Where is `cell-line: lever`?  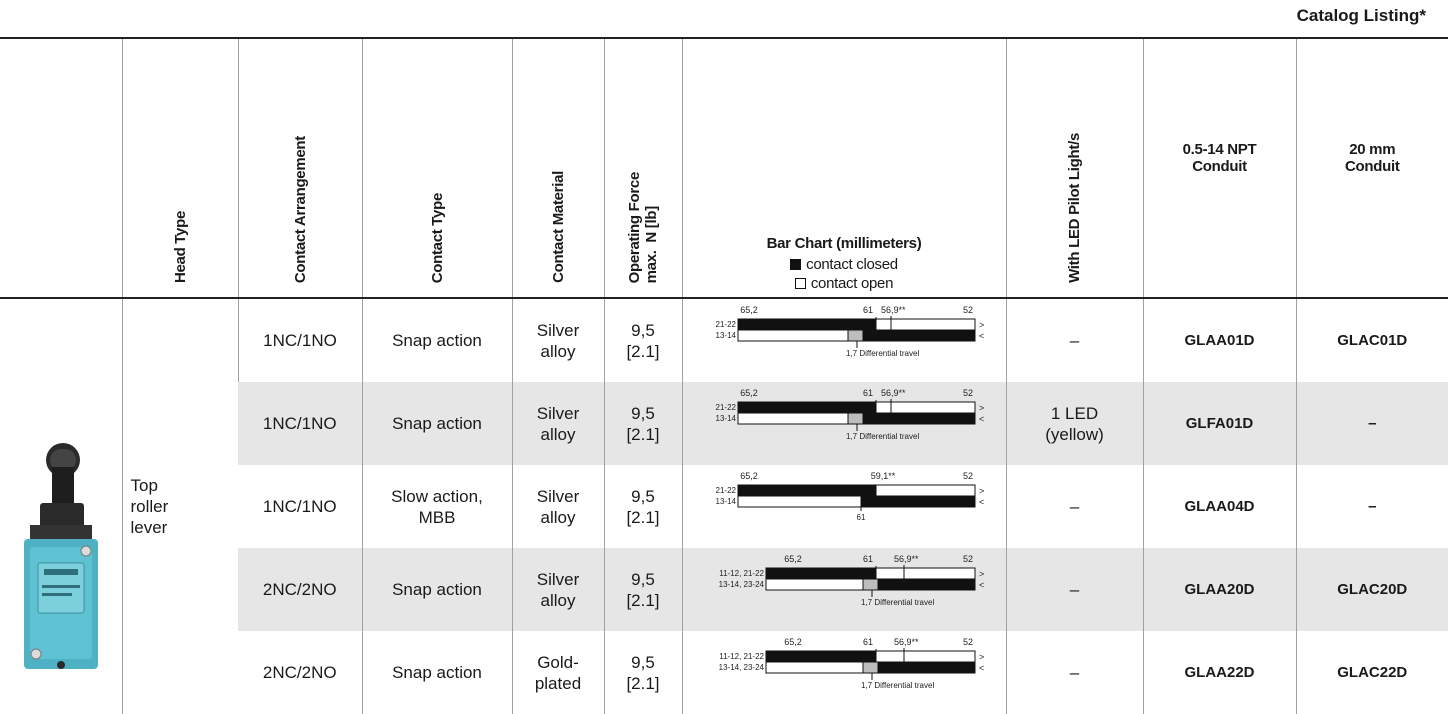 cell-line: lever is located at coordinates (184, 527).